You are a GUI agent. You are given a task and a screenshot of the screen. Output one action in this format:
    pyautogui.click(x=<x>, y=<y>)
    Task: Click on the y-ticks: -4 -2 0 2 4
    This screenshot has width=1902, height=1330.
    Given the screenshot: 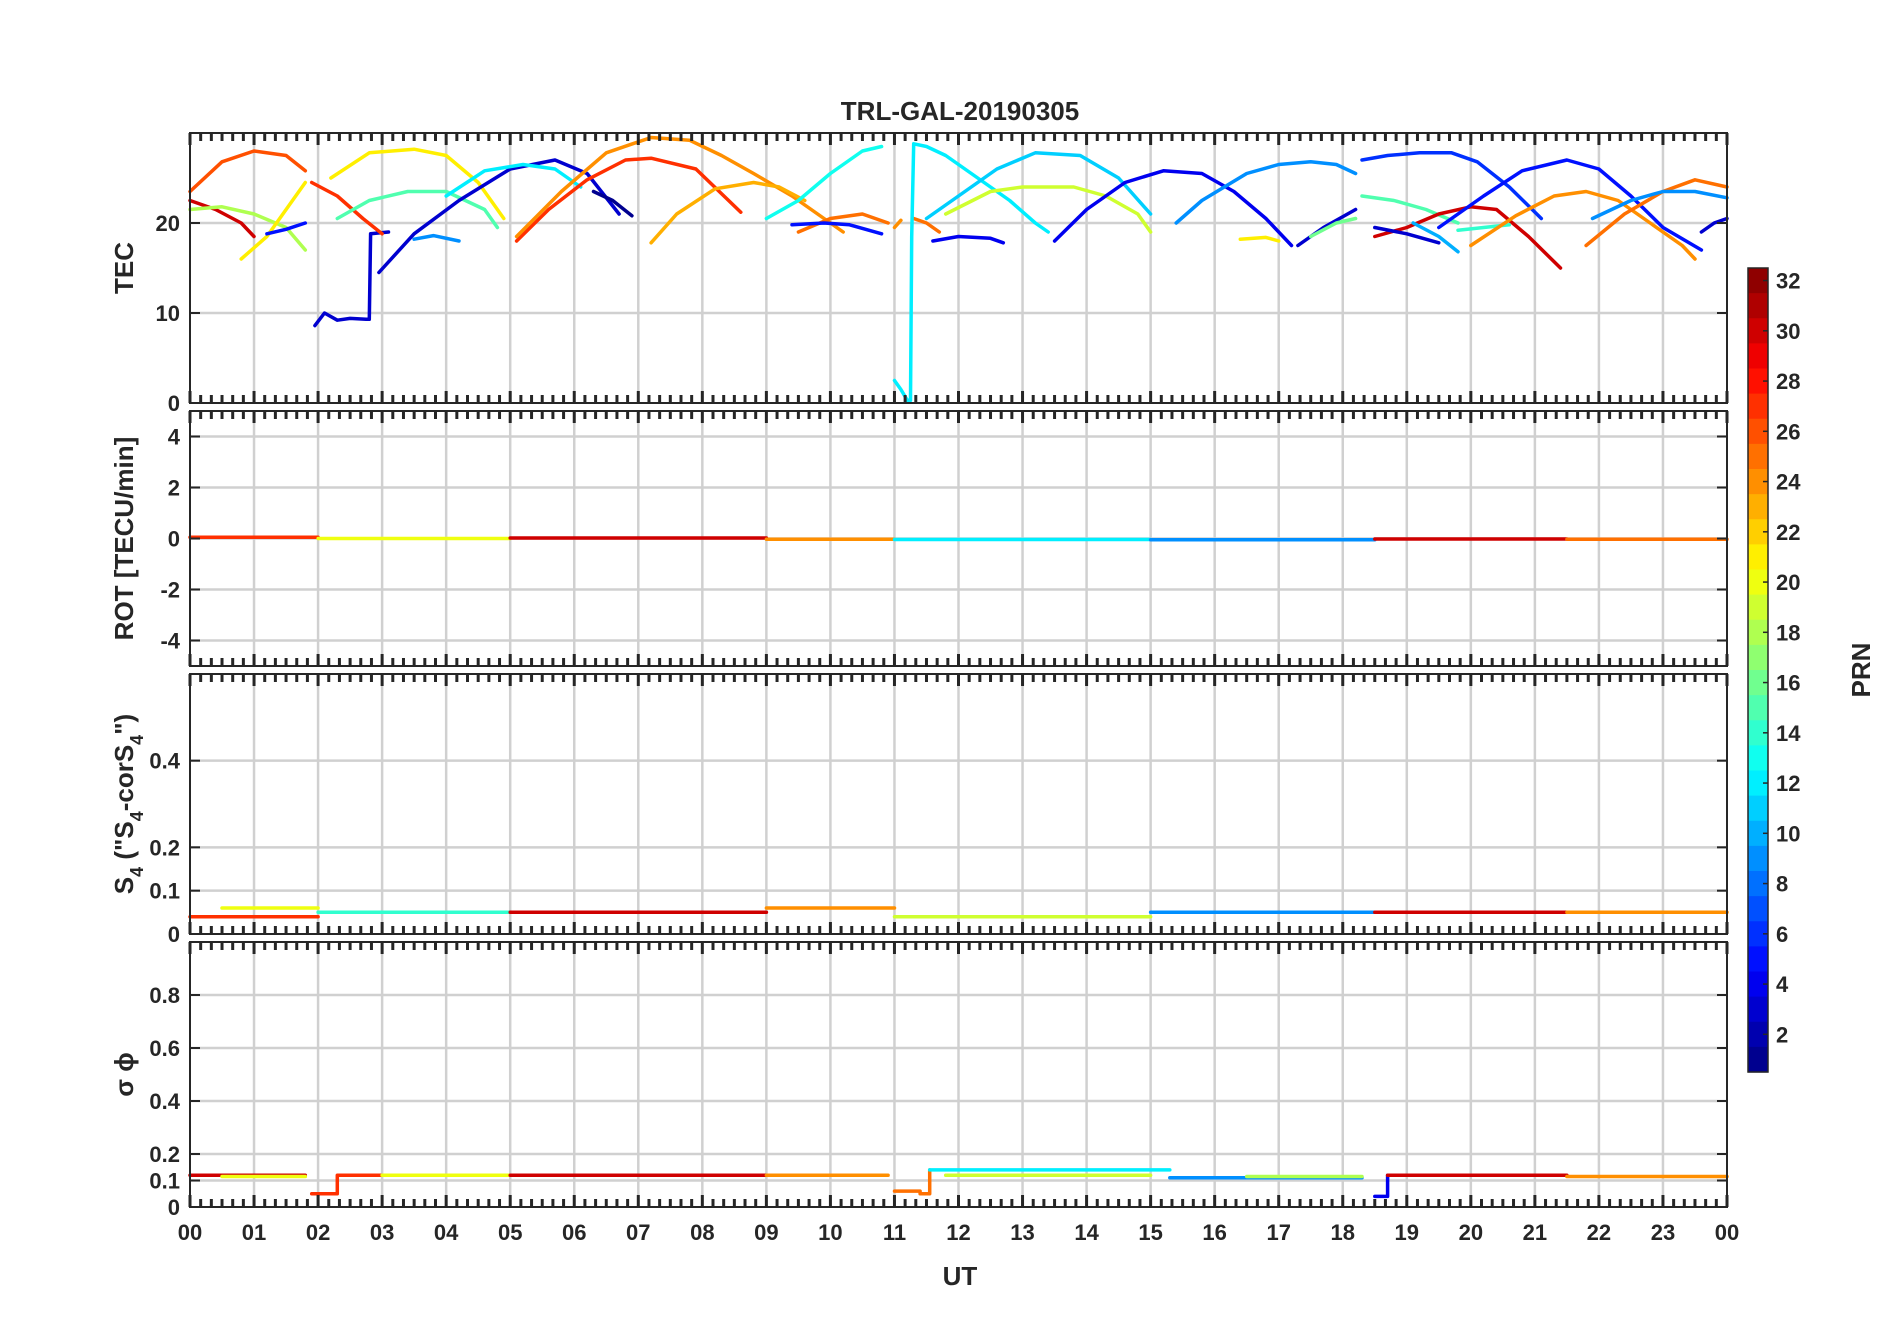 What is the action you would take?
    pyautogui.click(x=943, y=539)
    